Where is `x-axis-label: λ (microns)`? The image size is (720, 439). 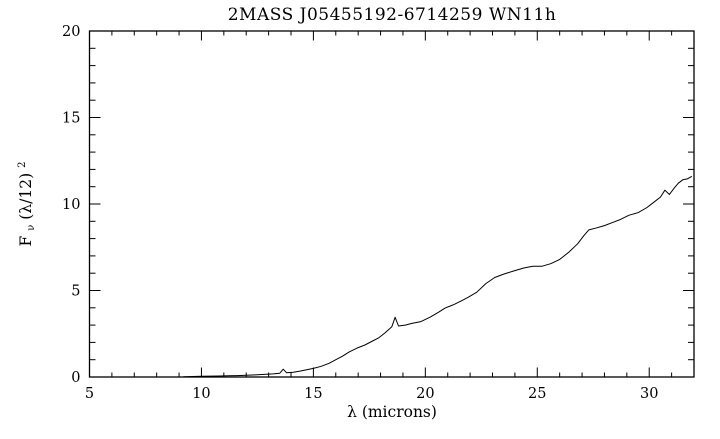 x-axis-label: λ (microns) is located at coordinates (392, 412).